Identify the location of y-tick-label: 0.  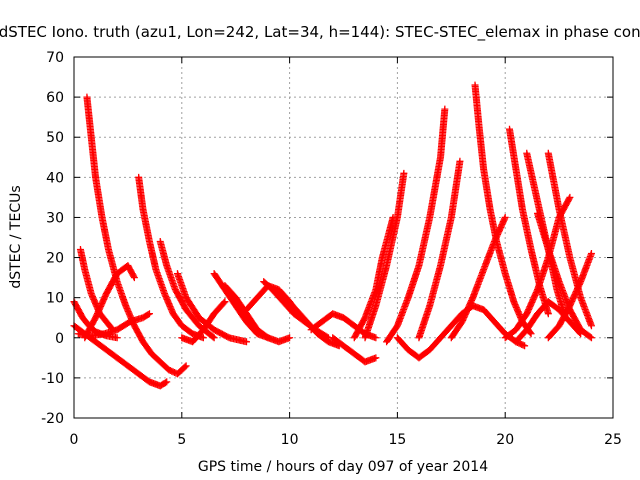
(59, 339).